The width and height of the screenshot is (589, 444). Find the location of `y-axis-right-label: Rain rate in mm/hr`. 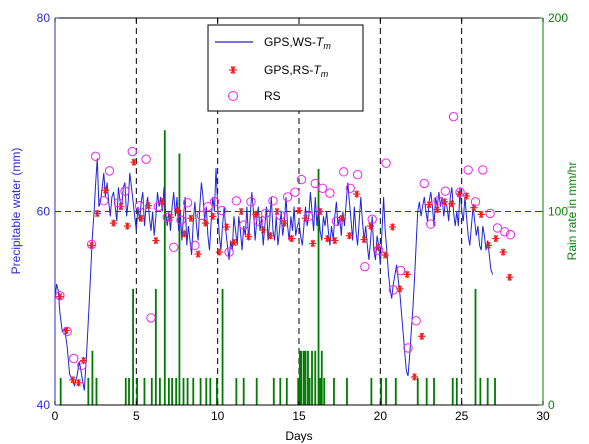

y-axis-right-label: Rain rate in mm/hr is located at coordinates (572, 211).